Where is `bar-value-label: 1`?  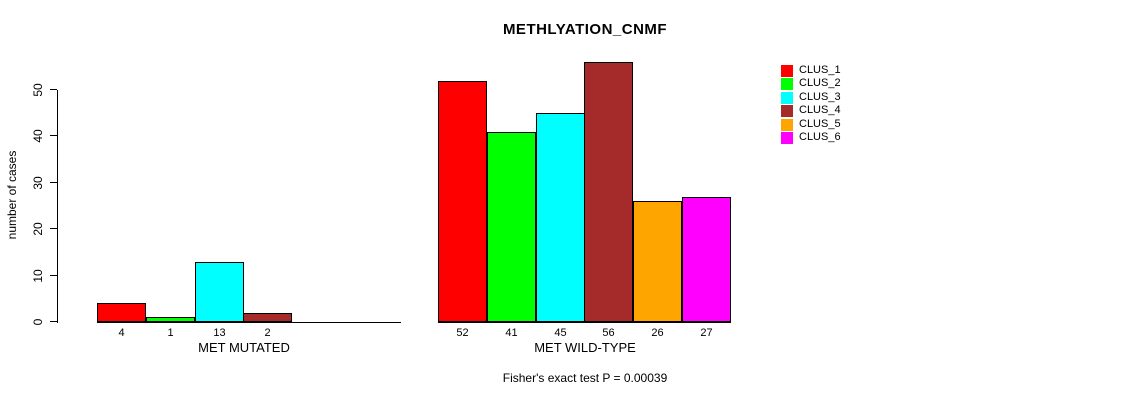 bar-value-label: 1 is located at coordinates (170, 333).